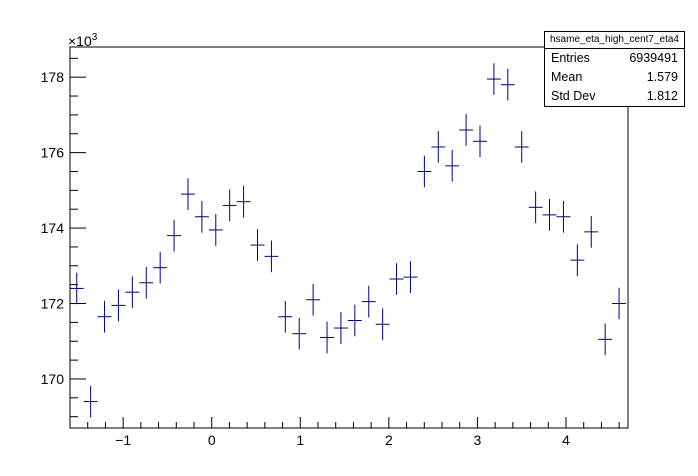  What do you see at coordinates (566, 440) in the screenshot?
I see `x-tick-label: 4` at bounding box center [566, 440].